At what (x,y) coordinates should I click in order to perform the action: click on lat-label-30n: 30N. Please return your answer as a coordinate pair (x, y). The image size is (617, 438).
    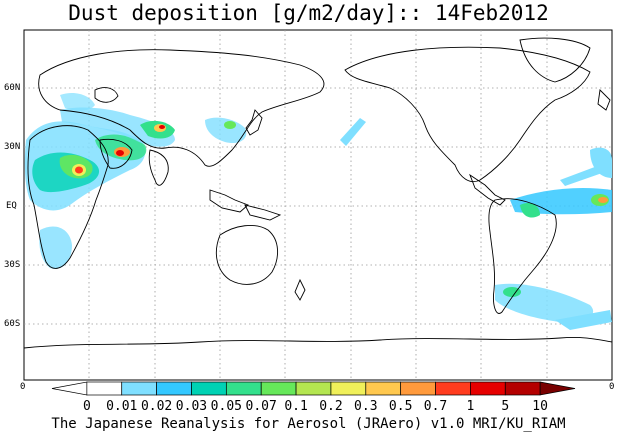
    Looking at the image, I should click on (12, 147).